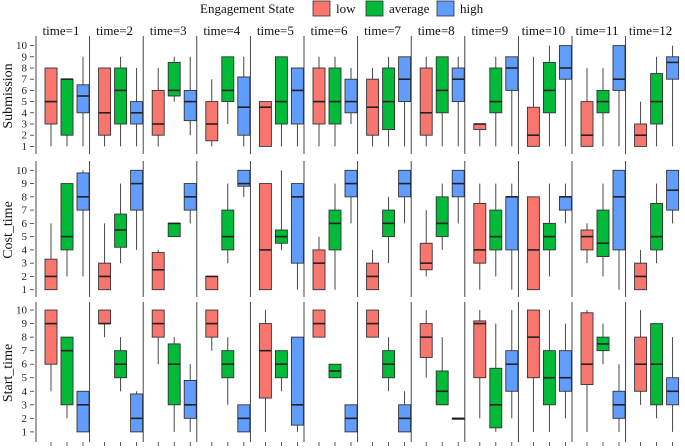 This screenshot has width=685, height=448. What do you see at coordinates (374, 8) in the screenshot?
I see `legend-swatch-average` at bounding box center [374, 8].